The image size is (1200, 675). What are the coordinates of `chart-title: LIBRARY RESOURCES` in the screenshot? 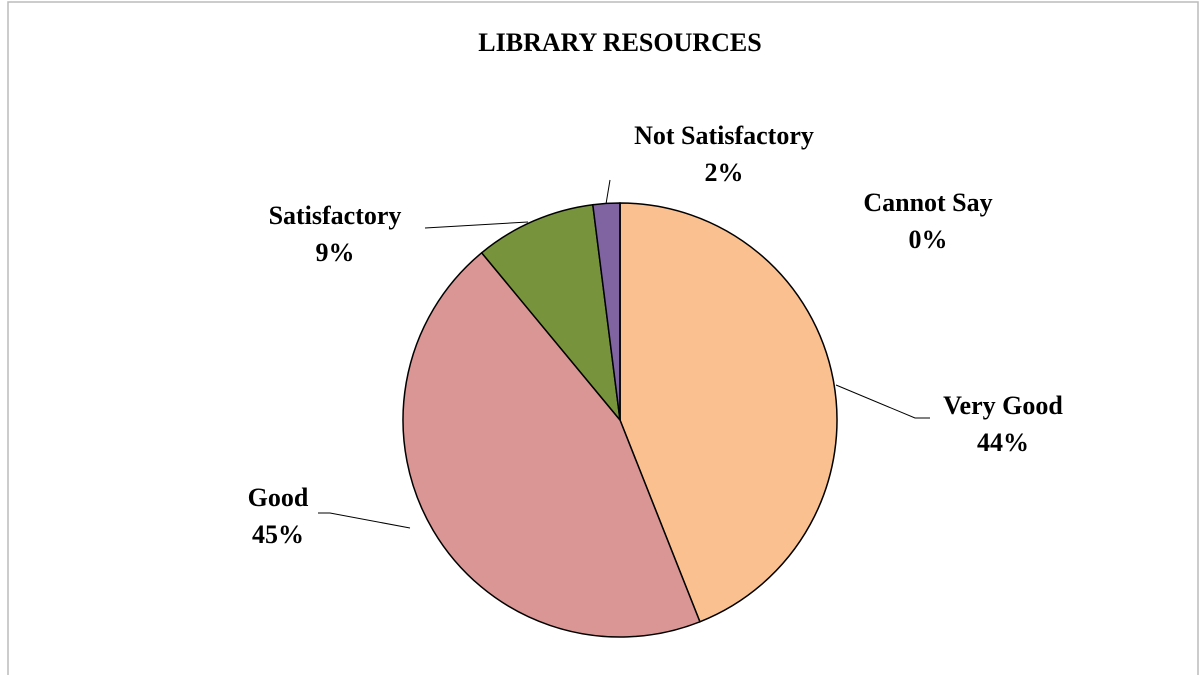 It's located at (619, 42).